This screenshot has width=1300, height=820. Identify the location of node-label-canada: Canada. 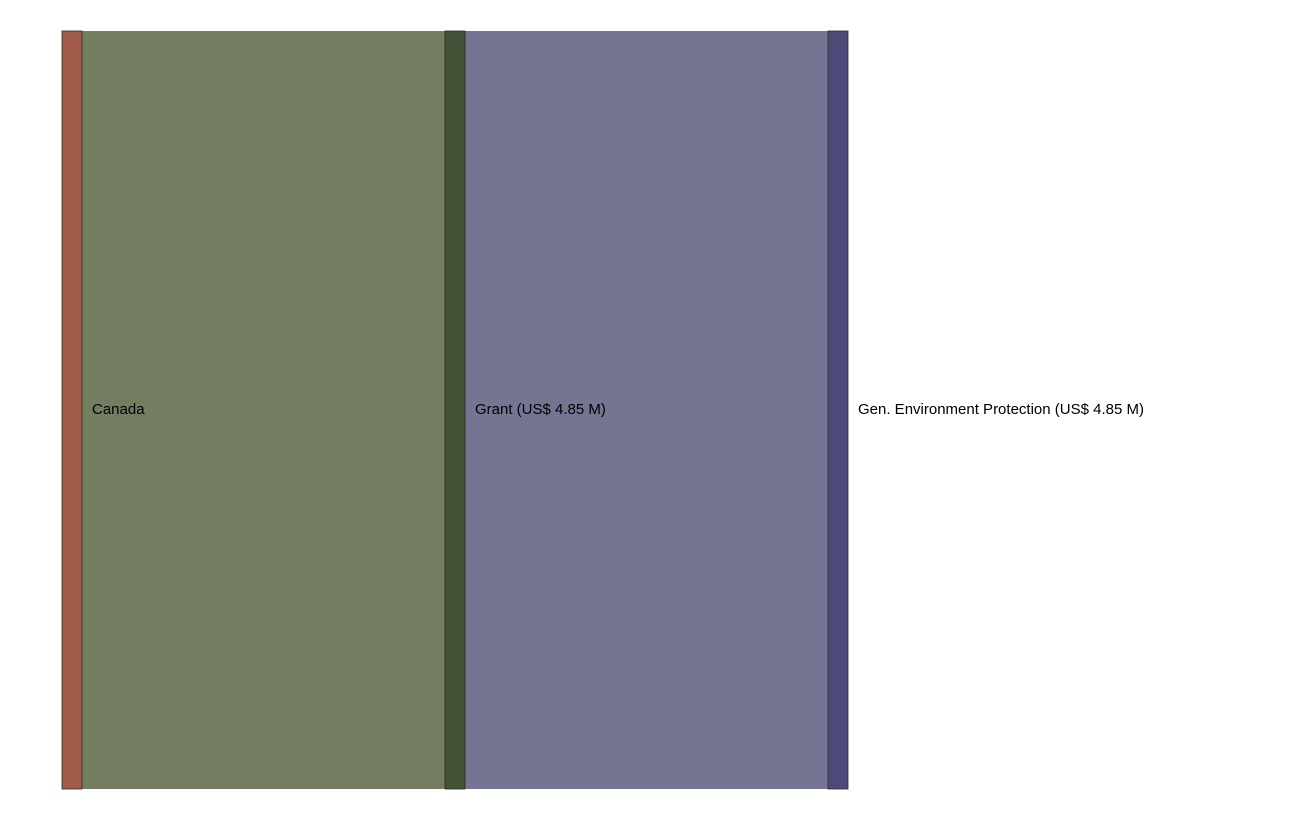
(118, 409).